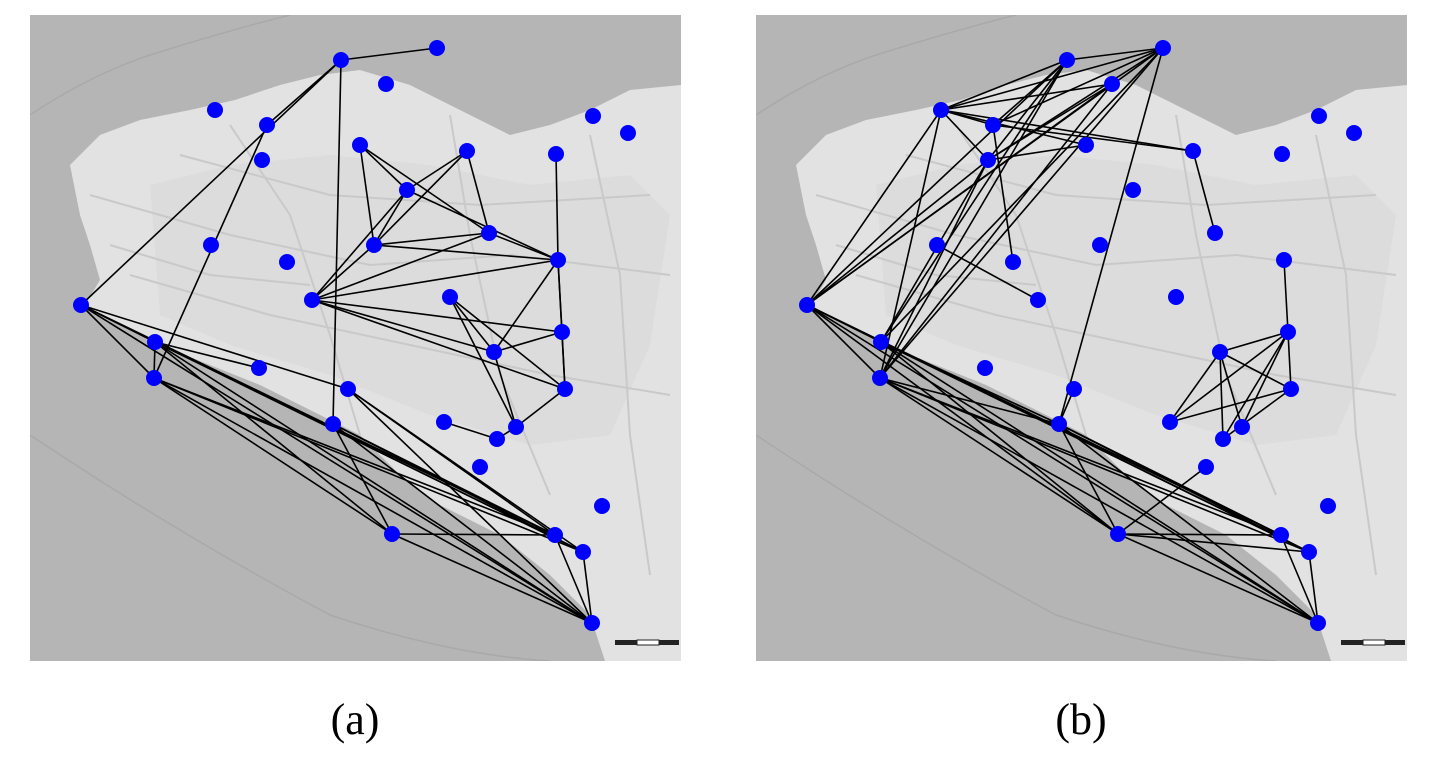 The width and height of the screenshot is (1440, 767). Describe the element at coordinates (886, 65) in the screenshot. I see `depth-contour` at that location.